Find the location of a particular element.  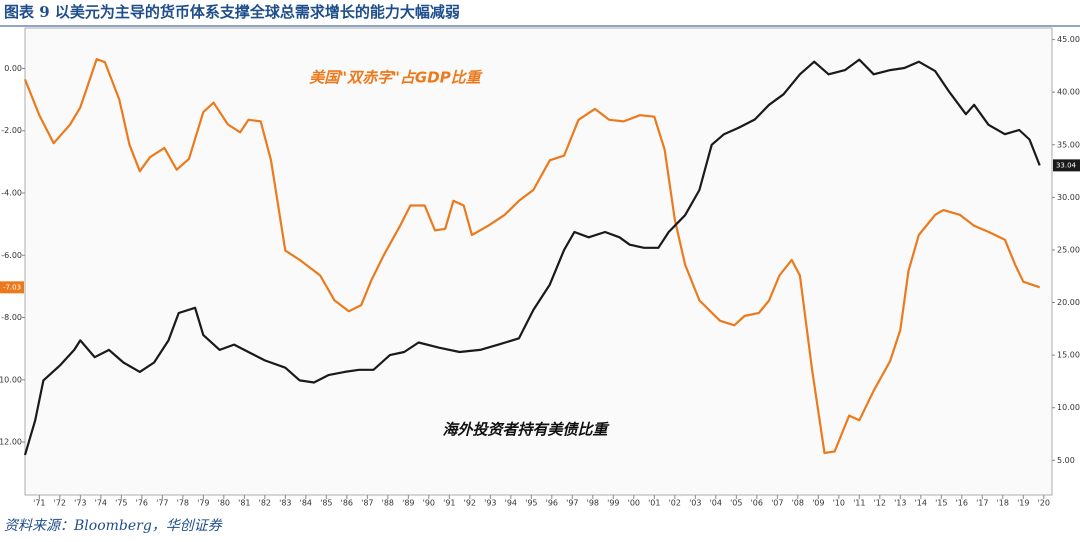

x-tick-label: '00 is located at coordinates (634, 503).